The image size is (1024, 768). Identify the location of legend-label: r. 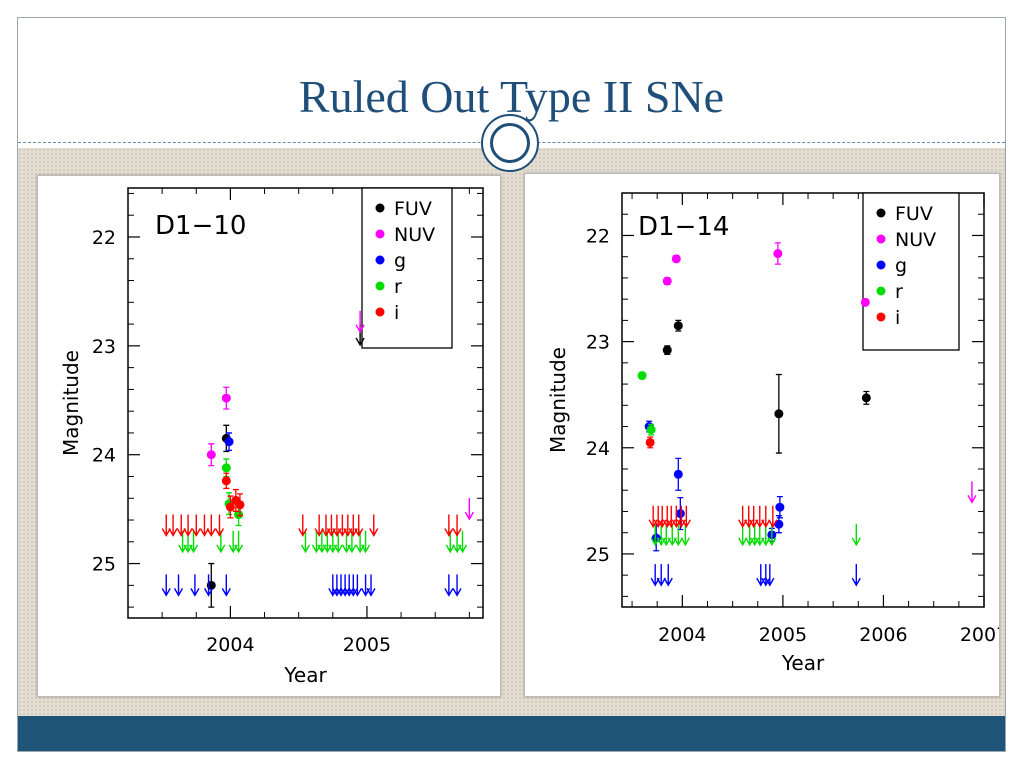
(398, 287).